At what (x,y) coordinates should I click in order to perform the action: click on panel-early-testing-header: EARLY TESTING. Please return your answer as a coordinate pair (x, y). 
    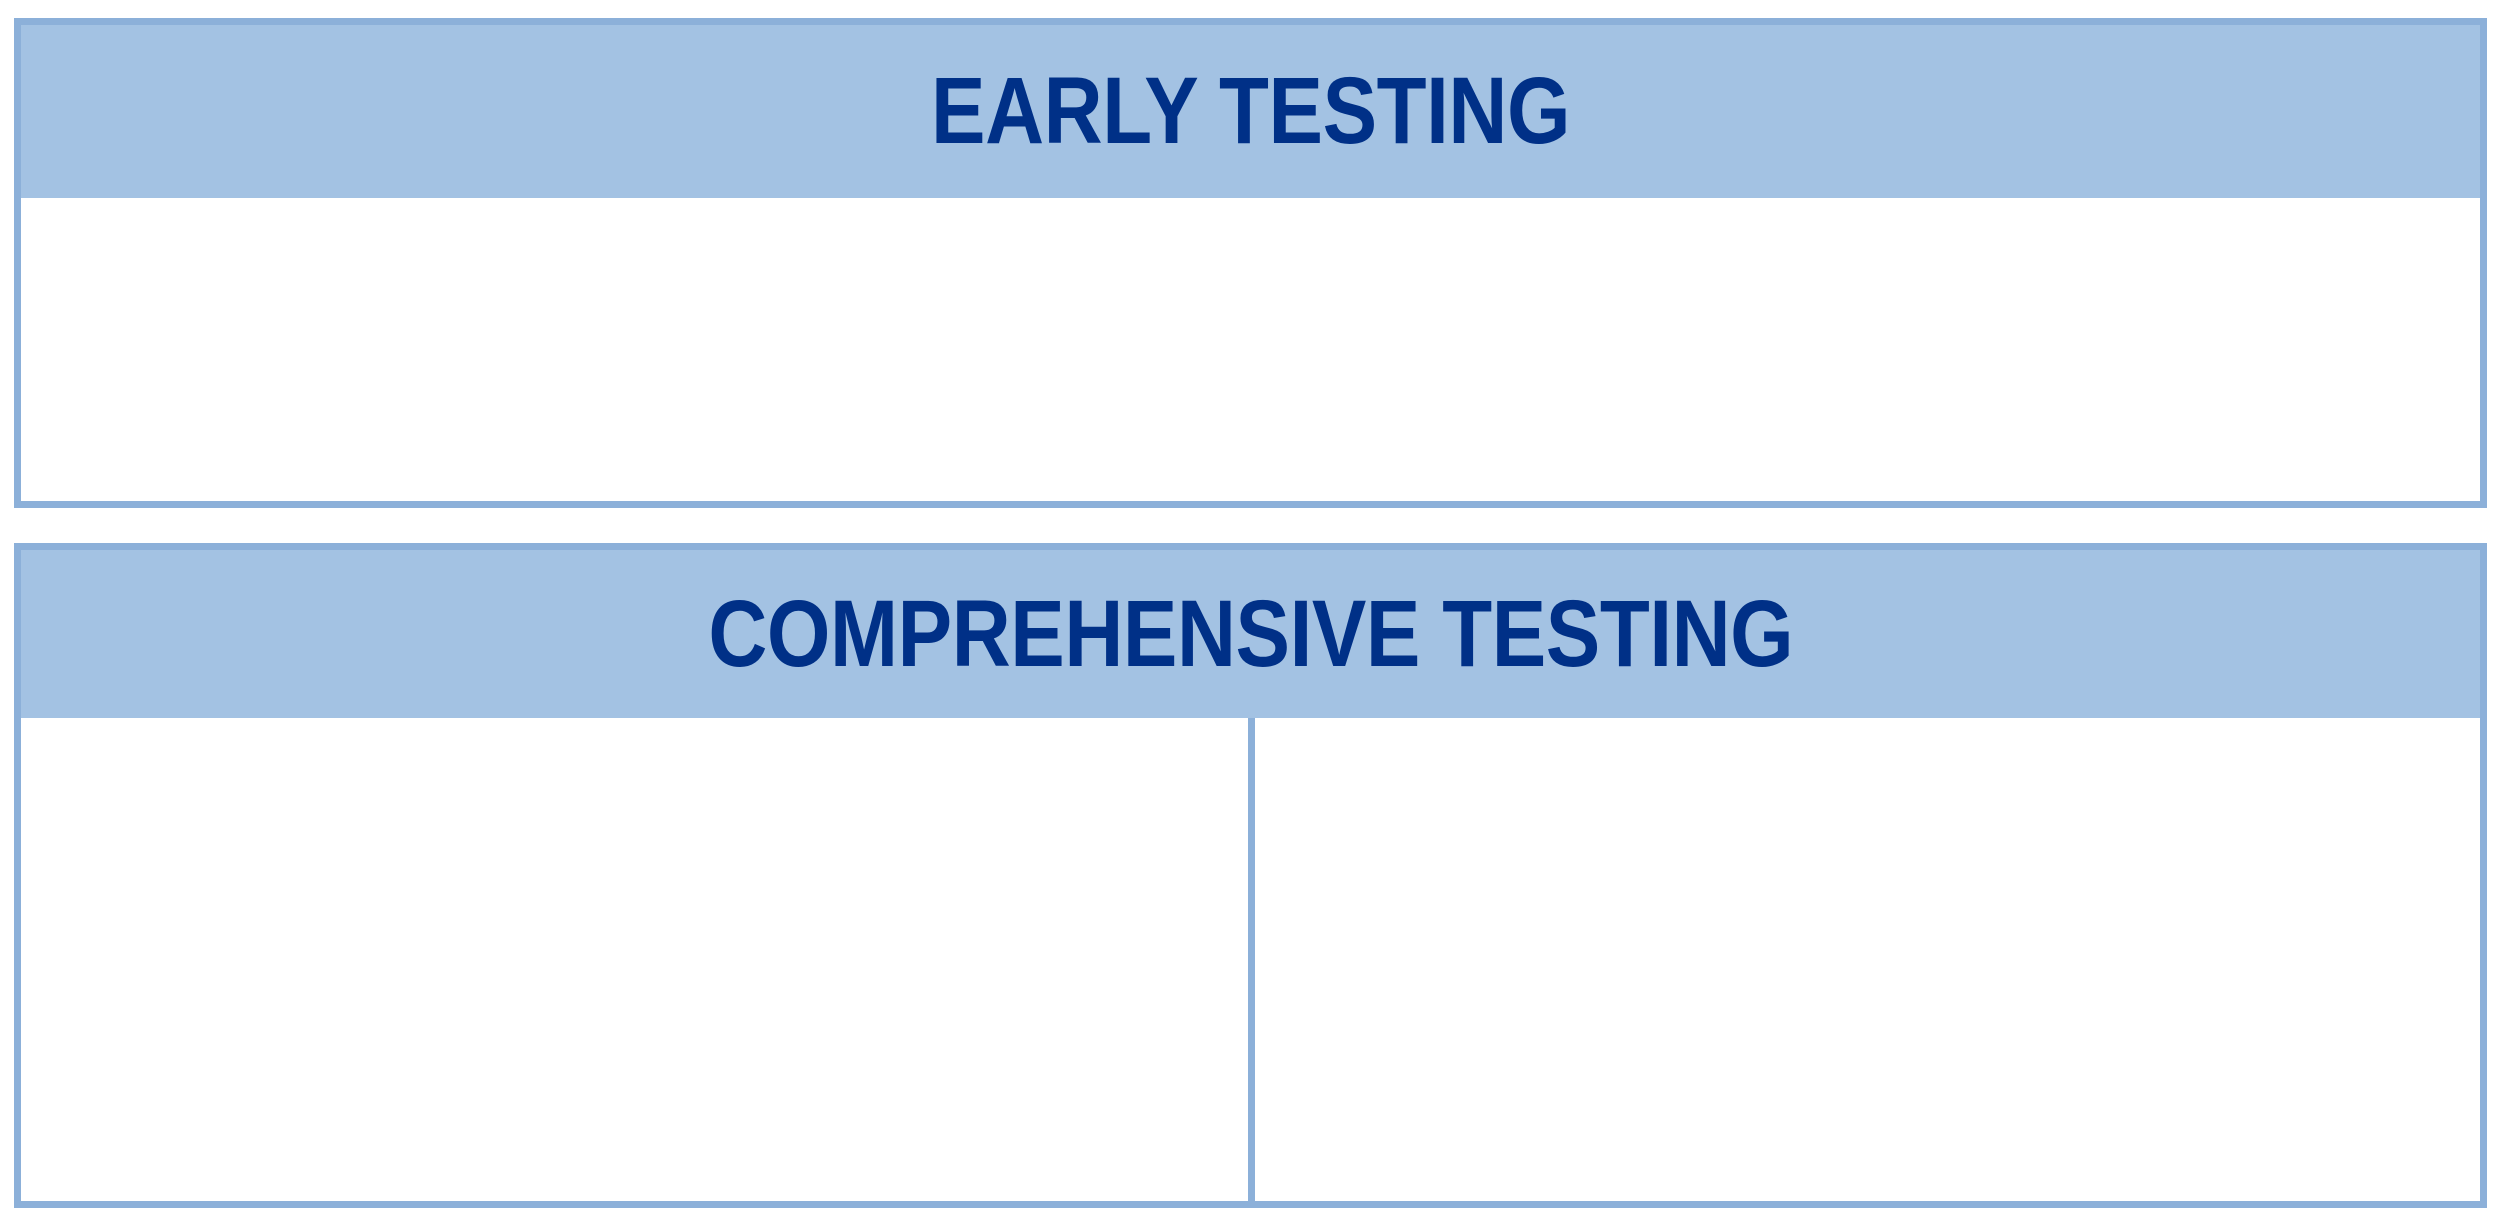
    Looking at the image, I should click on (1250, 111).